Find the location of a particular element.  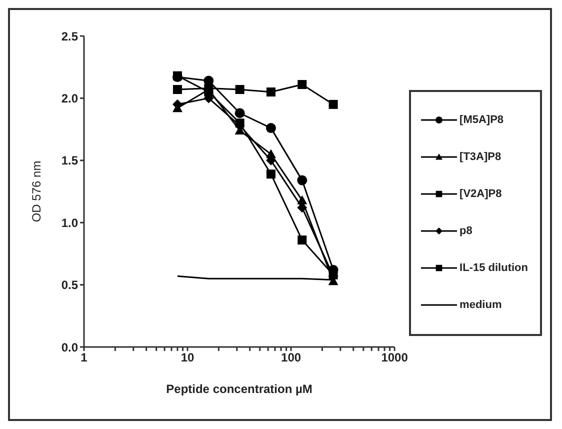

legend-label: [M5A]P8 is located at coordinates (482, 120).